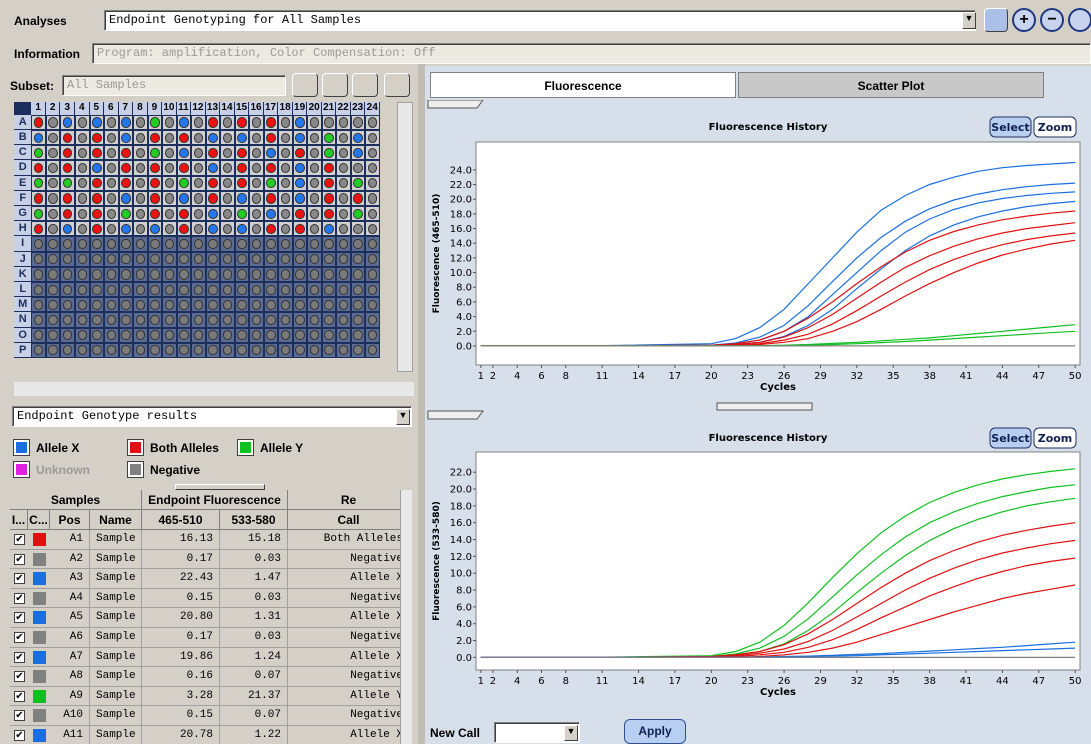 The image size is (1091, 744). Describe the element at coordinates (437, 561) in the screenshot. I see `y-axis-label: Fluorescence (533-580)` at that location.